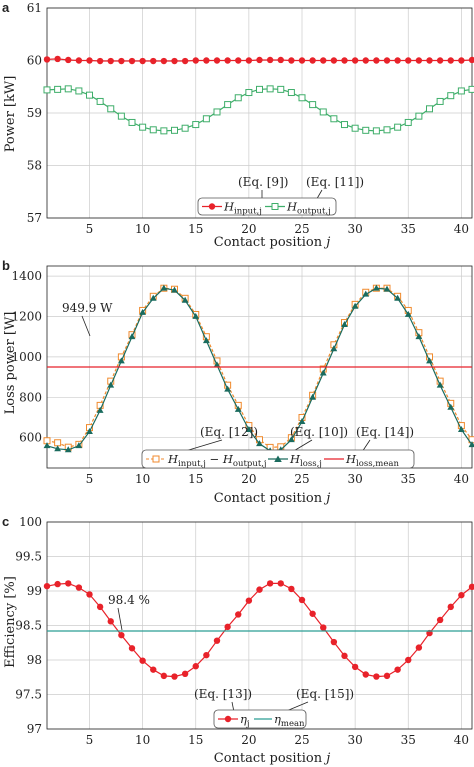 The image size is (474, 767). I want to click on panel-letter: c, so click(5, 521).